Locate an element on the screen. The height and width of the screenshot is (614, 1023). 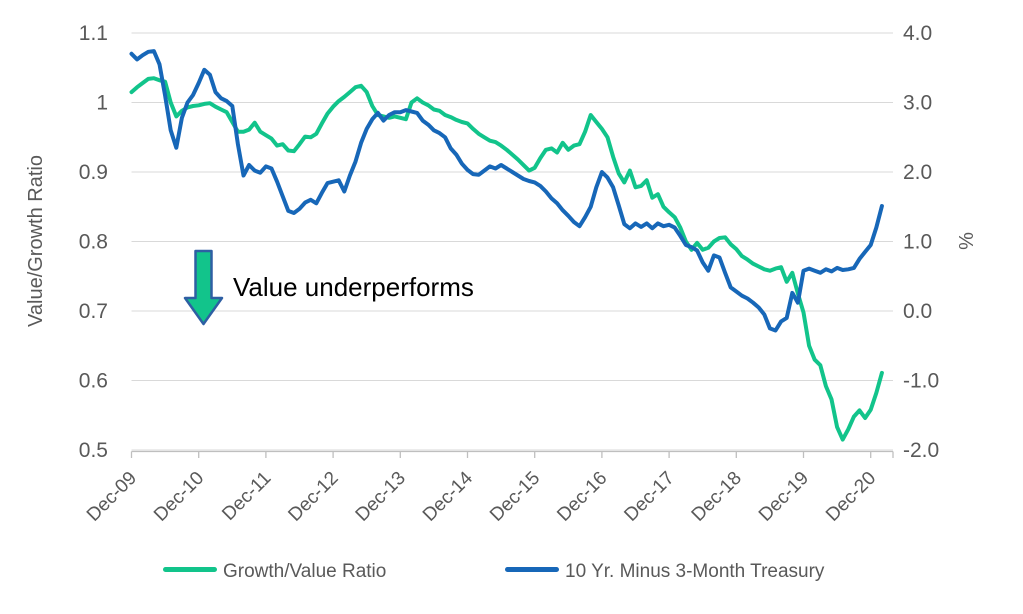
y-right-tick-label: 1.0 is located at coordinates (917, 242).